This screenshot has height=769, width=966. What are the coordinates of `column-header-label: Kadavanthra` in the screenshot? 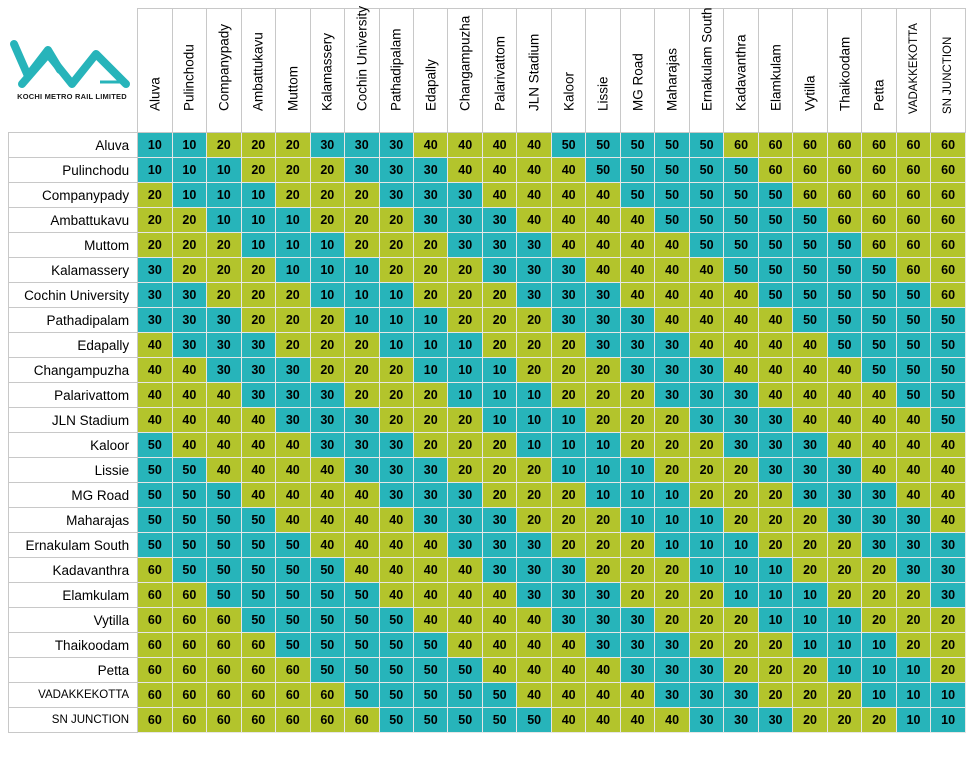 It's located at (741, 72).